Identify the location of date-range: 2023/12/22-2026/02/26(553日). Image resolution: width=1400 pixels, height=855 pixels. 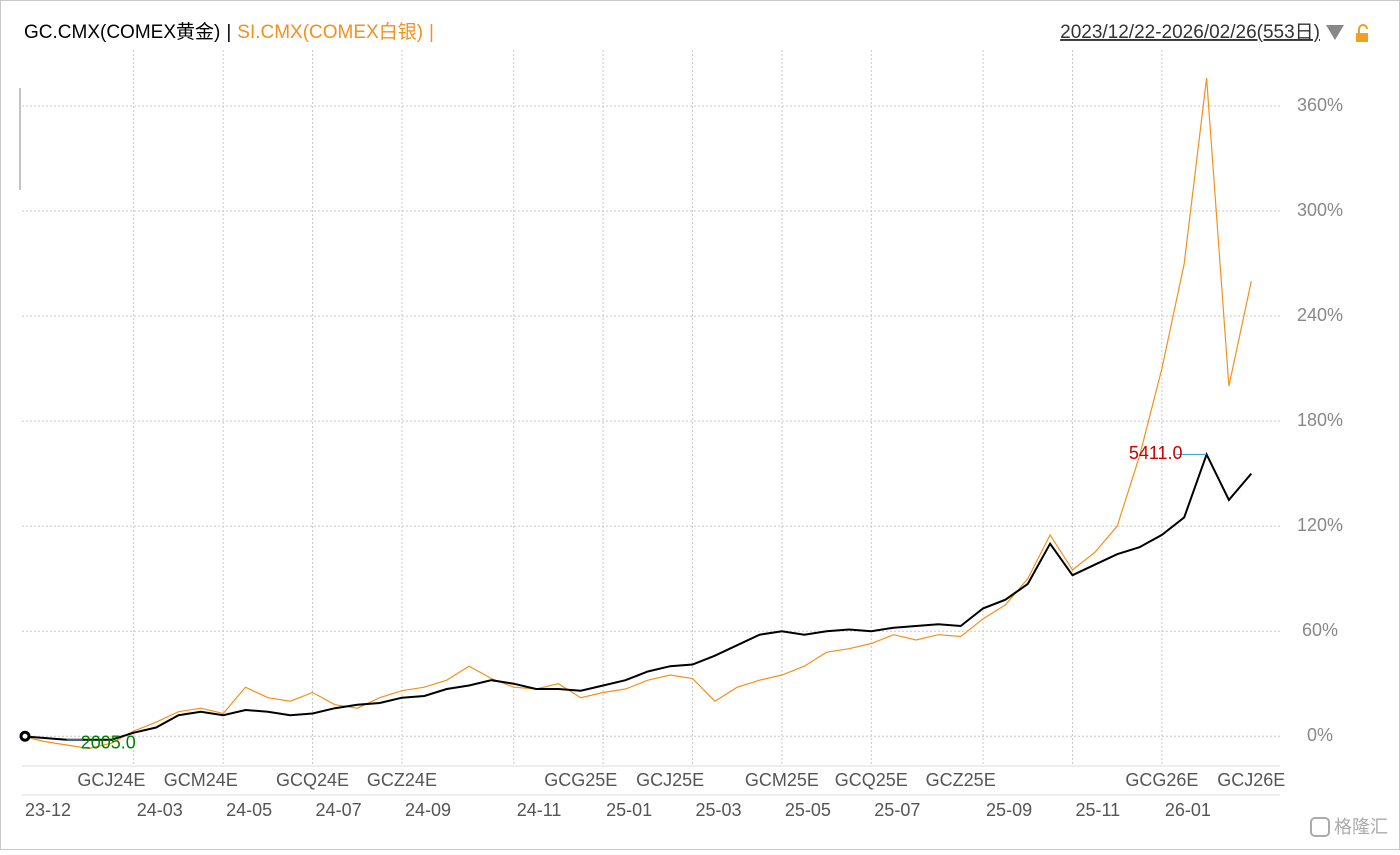
(1190, 32).